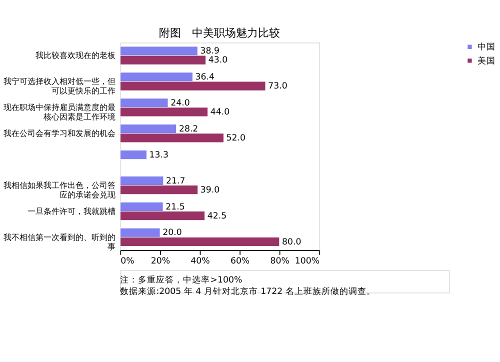 The width and height of the screenshot is (500, 362). Describe the element at coordinates (59, 190) in the screenshot. I see `y-tick-label: 我相信如果我工作出色，公司答应的承诺会兑现` at that location.